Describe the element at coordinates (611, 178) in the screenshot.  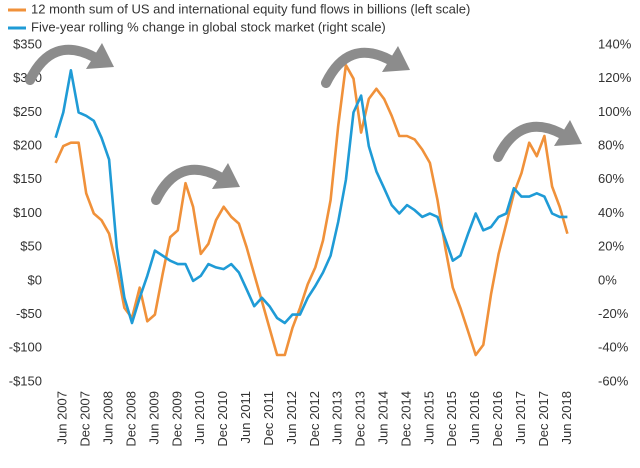
I see `y2-tick-label: 60%` at that location.